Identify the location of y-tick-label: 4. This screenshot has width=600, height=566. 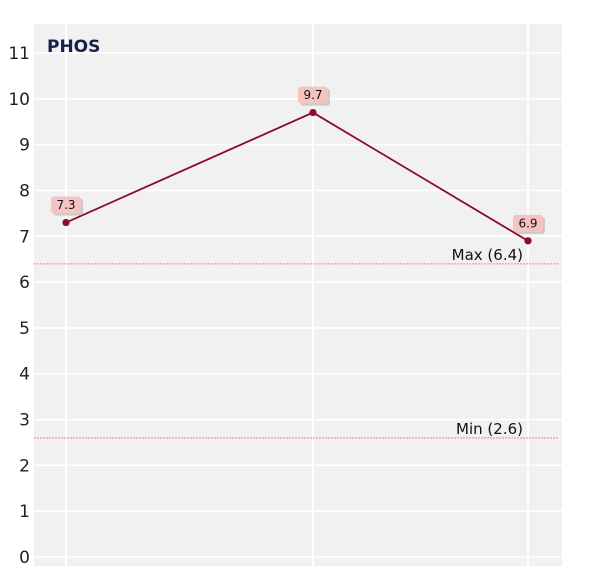
(24, 375).